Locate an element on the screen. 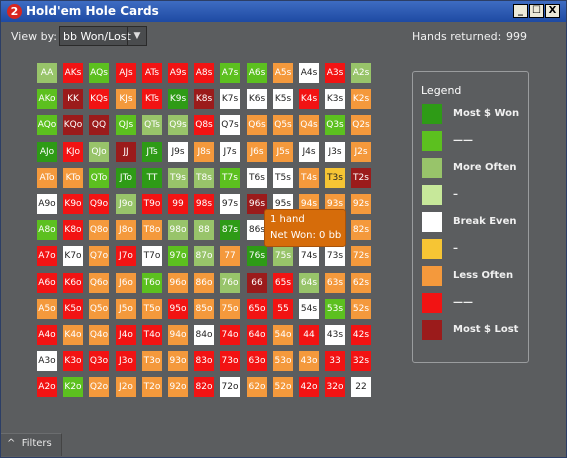  hand-cell: ATs is located at coordinates (152, 73).